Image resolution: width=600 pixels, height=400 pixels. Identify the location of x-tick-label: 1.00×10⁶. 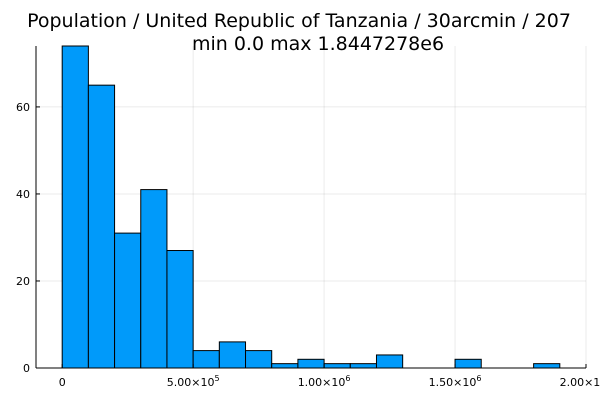
(324, 381).